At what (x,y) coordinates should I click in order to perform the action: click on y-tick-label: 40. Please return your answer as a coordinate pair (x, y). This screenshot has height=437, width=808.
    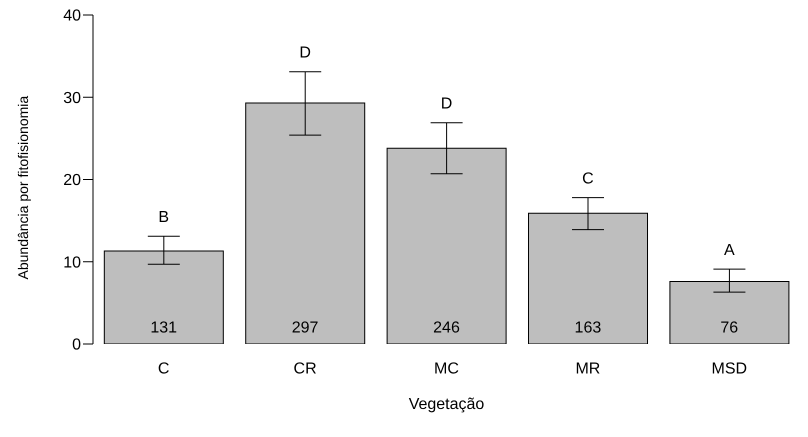
    Looking at the image, I should click on (72, 16).